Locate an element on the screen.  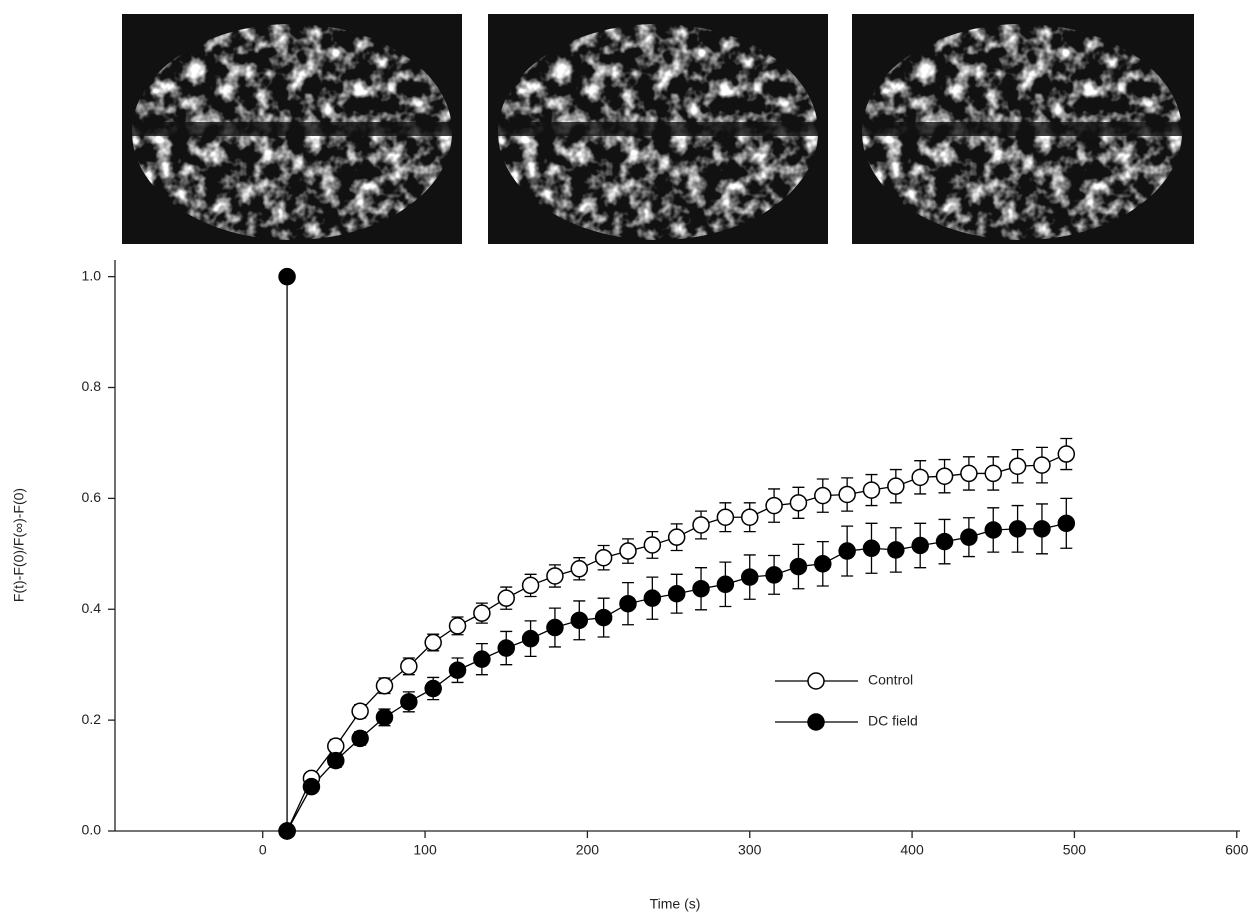
y-tick-label: 0.2 is located at coordinates (92, 719).